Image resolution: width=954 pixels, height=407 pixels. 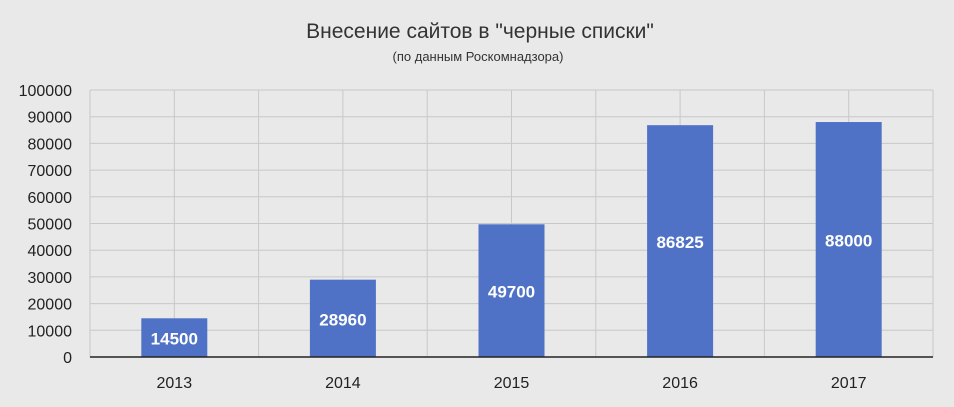 What do you see at coordinates (45, 91) in the screenshot?
I see `y-tick-label: 100000` at bounding box center [45, 91].